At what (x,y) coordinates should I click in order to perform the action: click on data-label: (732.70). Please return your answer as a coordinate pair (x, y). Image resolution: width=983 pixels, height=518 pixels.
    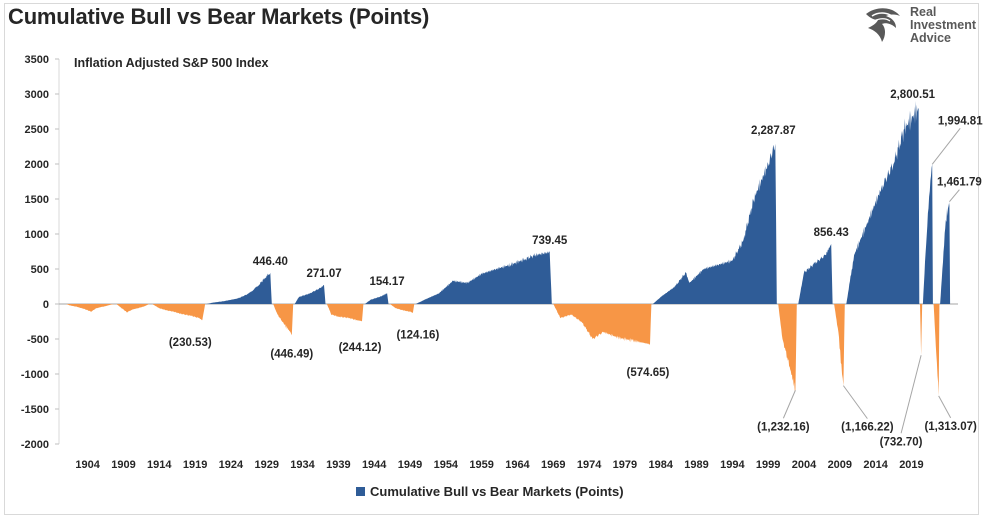
    Looking at the image, I should click on (901, 442).